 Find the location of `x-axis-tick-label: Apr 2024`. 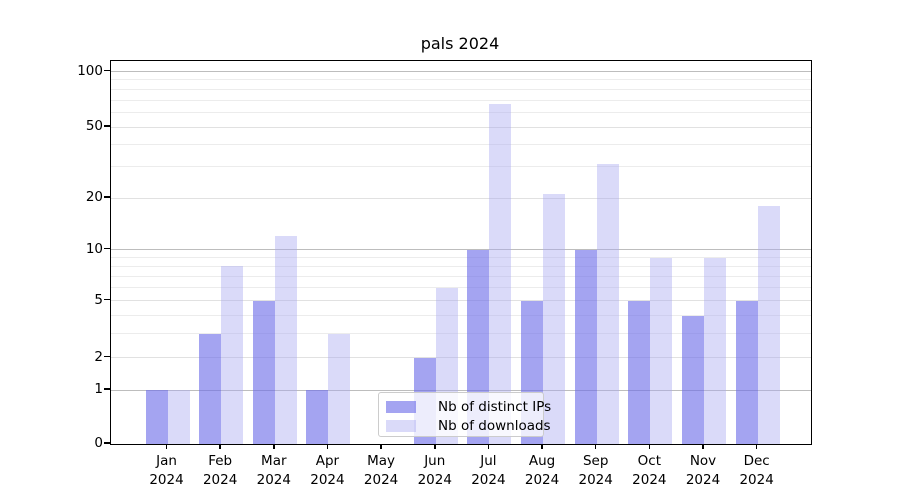

x-axis-tick-label: Apr 2024 is located at coordinates (327, 470).